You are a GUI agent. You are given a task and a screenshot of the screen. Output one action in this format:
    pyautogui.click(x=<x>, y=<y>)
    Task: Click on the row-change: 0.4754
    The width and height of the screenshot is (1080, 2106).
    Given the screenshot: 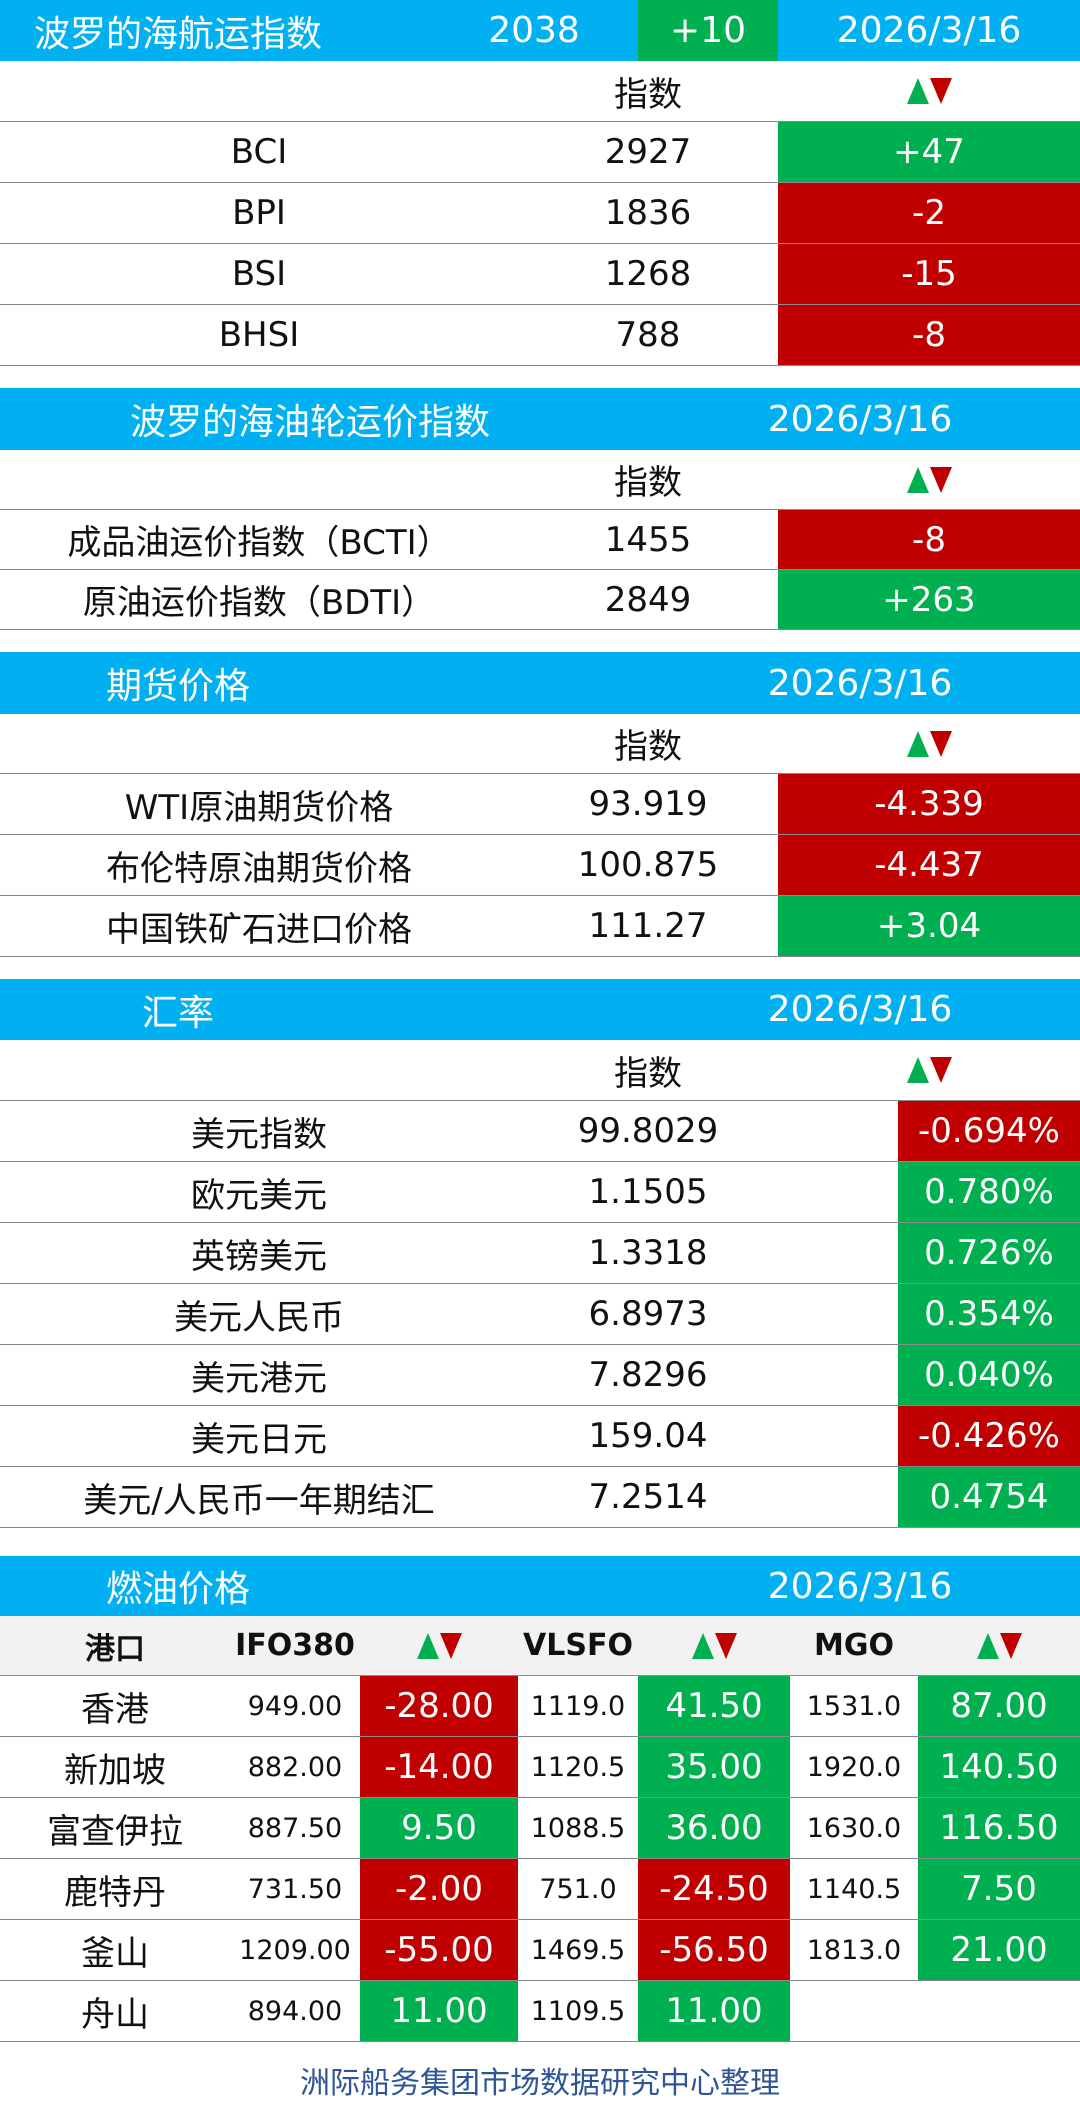 What is the action you would take?
    pyautogui.click(x=989, y=1497)
    